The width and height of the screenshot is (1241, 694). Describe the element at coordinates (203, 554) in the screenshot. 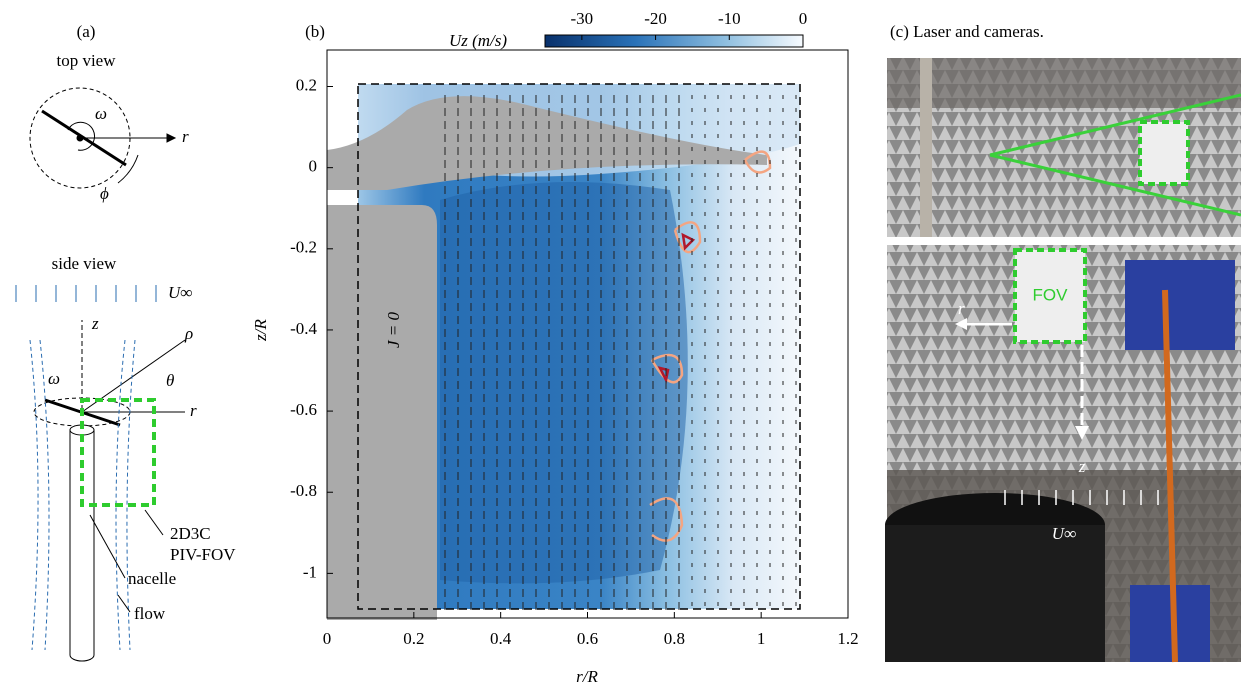

I see `label: PIV-FOV` at that location.